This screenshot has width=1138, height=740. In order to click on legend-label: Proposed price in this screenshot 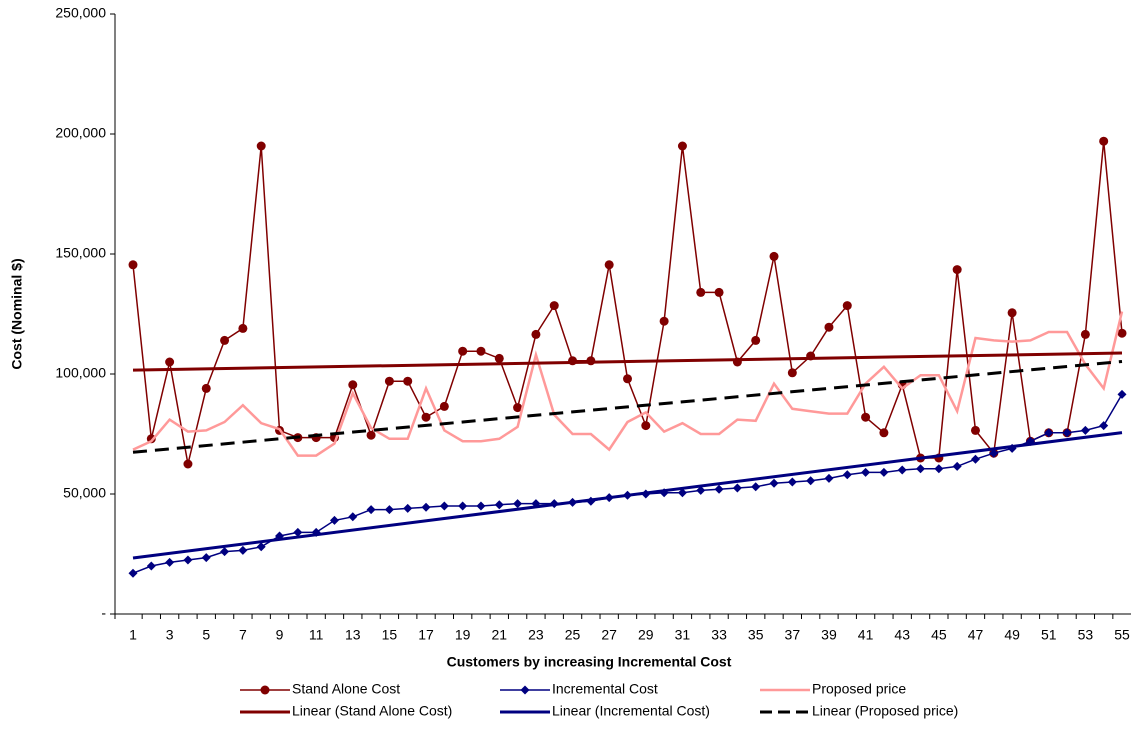, I will do `click(859, 689)`.